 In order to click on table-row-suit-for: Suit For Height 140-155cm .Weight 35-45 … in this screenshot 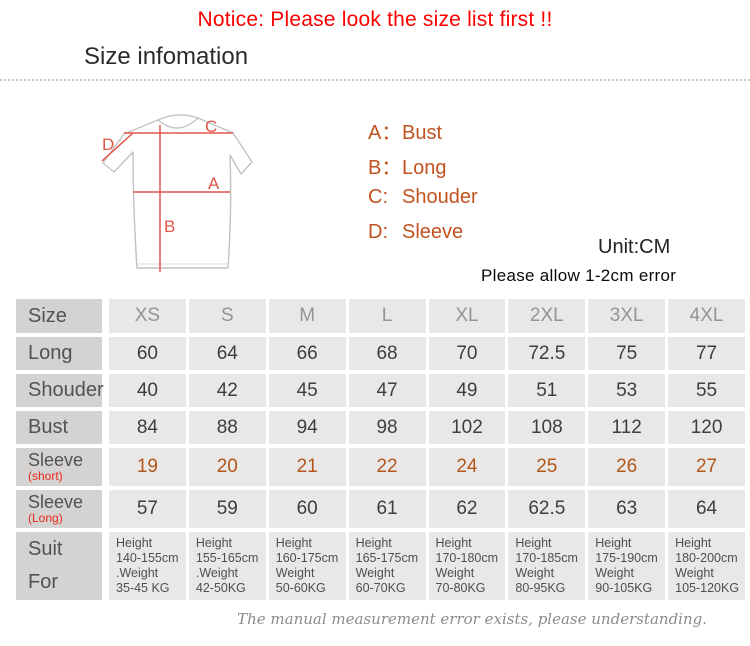, I will do `click(380, 566)`.